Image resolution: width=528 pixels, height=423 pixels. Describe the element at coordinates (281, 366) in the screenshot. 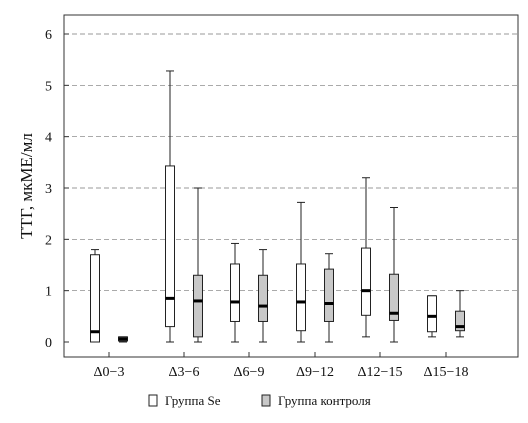

I see `x-axis-categories: Δ0−3 Δ3−6 Δ6−9 Δ9−12 Δ12−15 Δ15−18` at that location.